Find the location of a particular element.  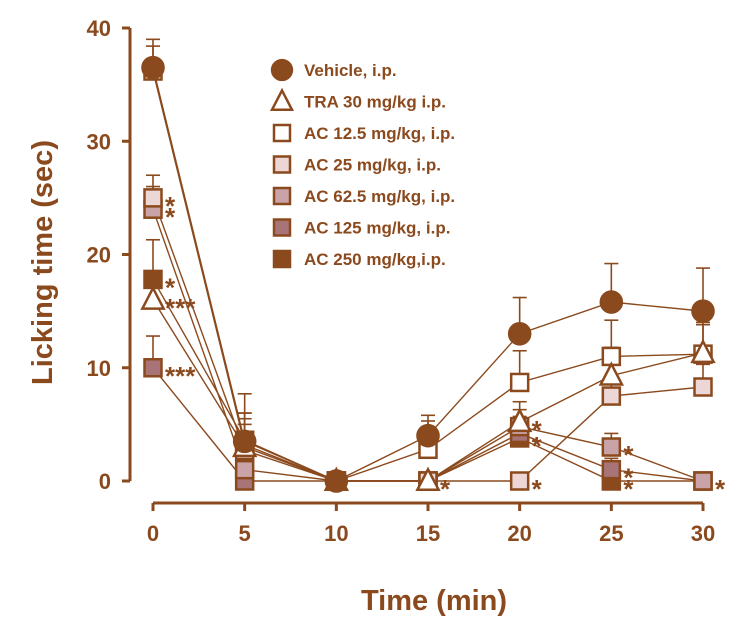

legend-item: Vehicle, i.p. is located at coordinates (333, 70).